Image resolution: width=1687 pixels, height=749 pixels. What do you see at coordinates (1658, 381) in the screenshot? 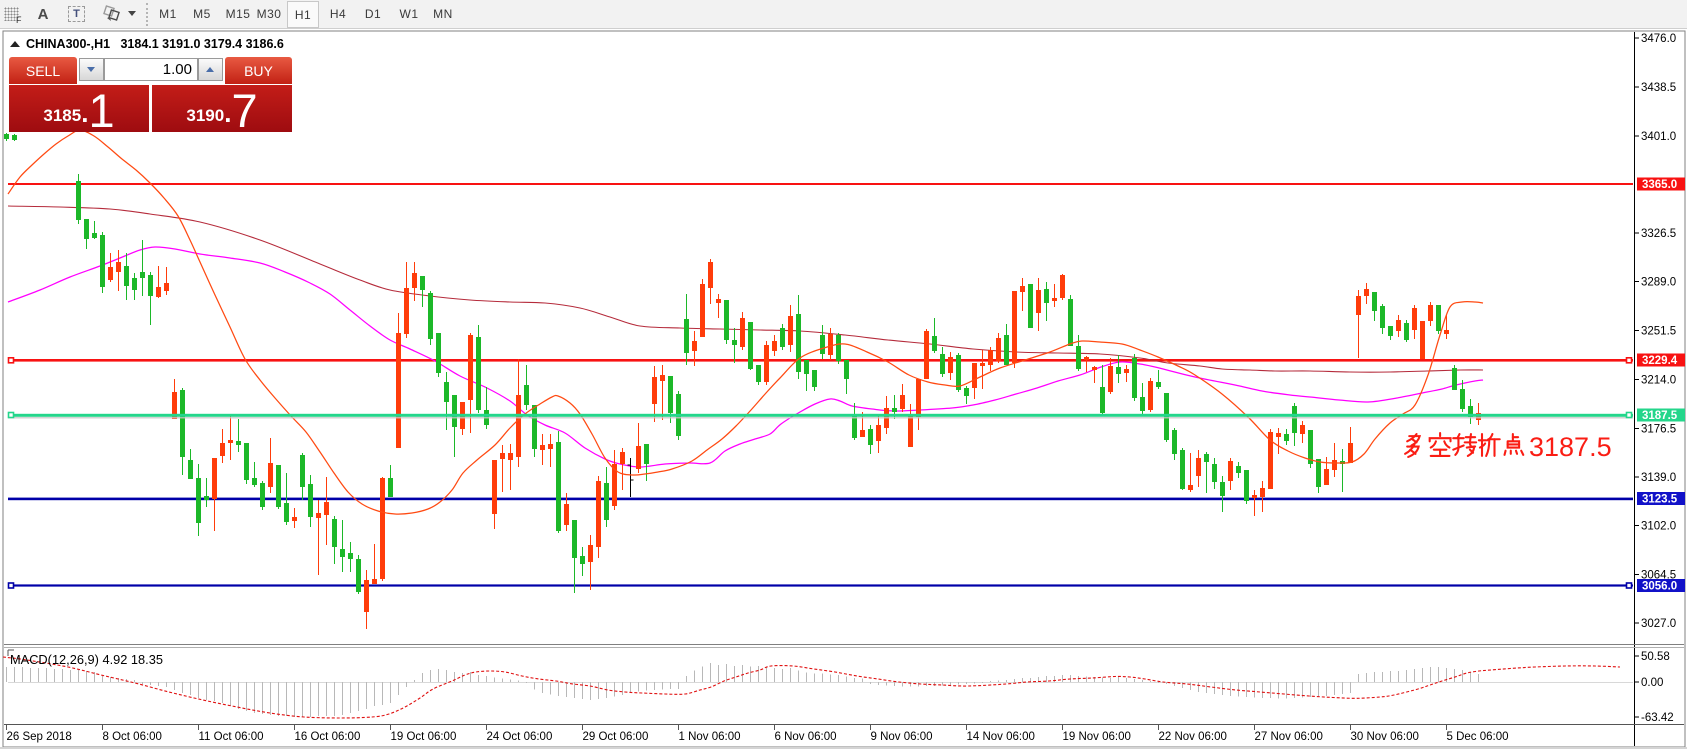
I see `svg-text: 3214.0` at bounding box center [1658, 381].